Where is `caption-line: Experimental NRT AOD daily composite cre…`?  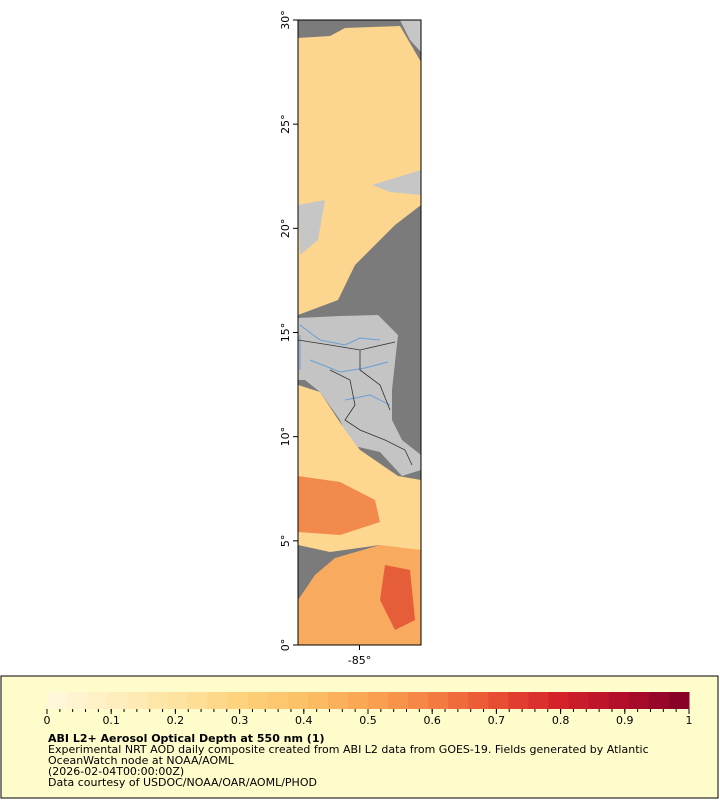
caption-line: Experimental NRT AOD daily composite cre… is located at coordinates (348, 749).